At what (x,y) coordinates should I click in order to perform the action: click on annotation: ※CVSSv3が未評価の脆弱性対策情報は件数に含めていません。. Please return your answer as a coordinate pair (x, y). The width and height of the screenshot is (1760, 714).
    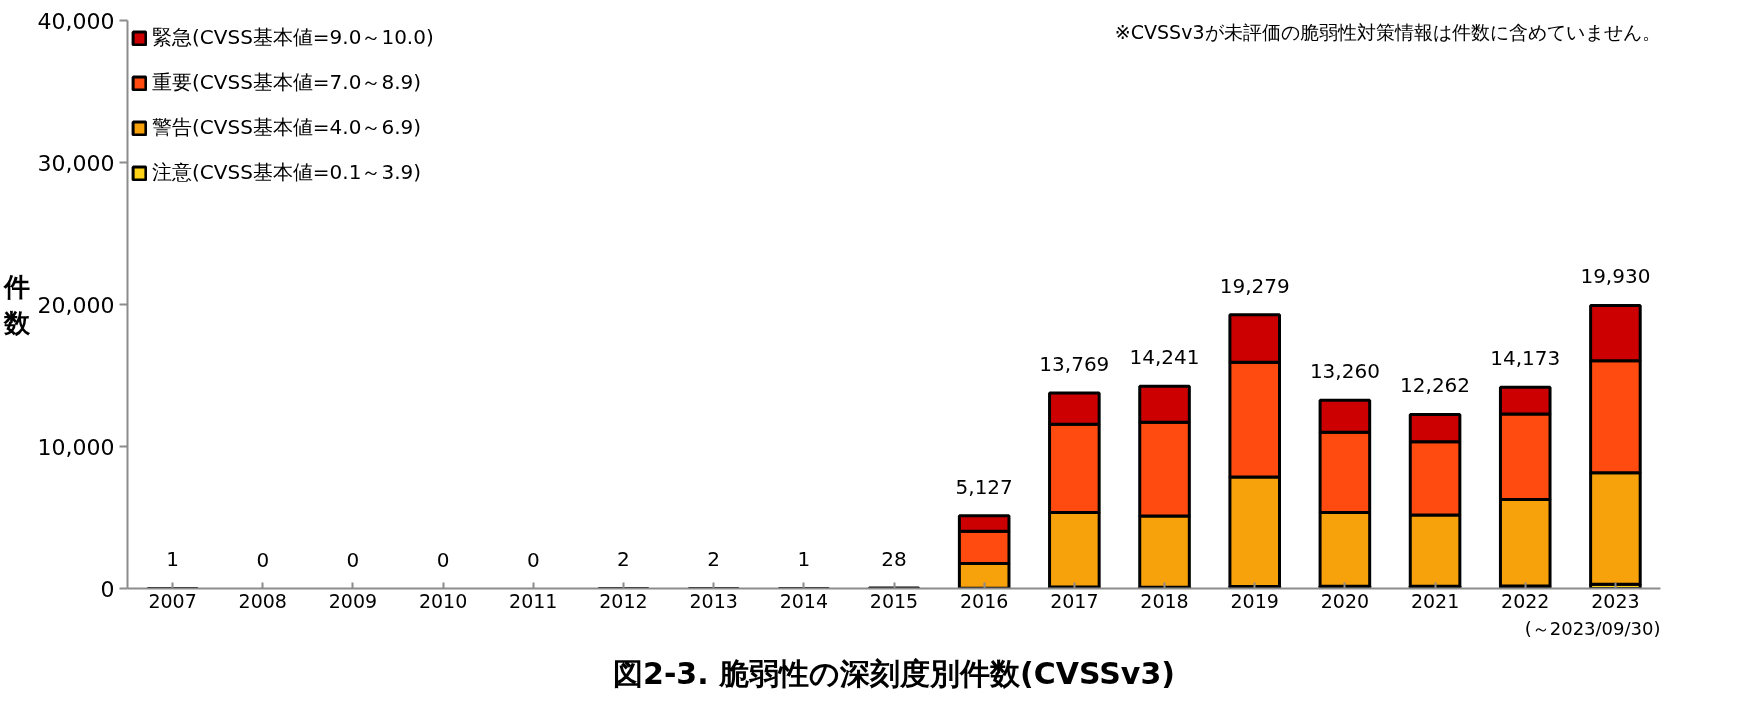
    Looking at the image, I should click on (1387, 31).